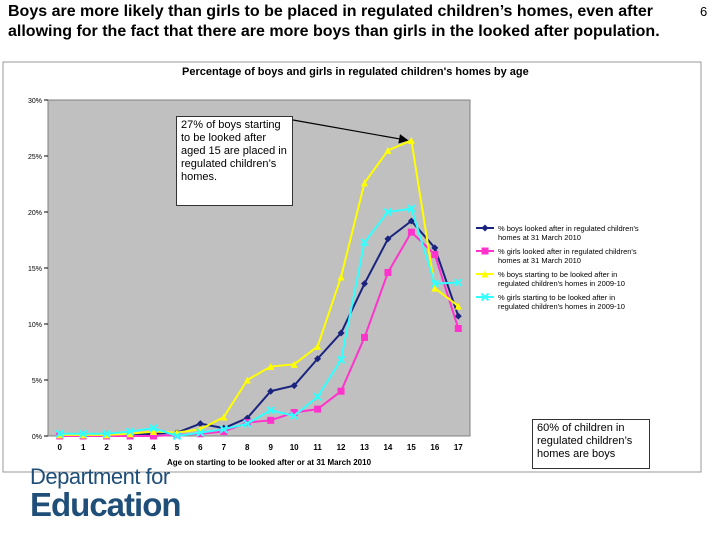  Describe the element at coordinates (153, 447) in the screenshot. I see `x-tick-label: 4` at that location.